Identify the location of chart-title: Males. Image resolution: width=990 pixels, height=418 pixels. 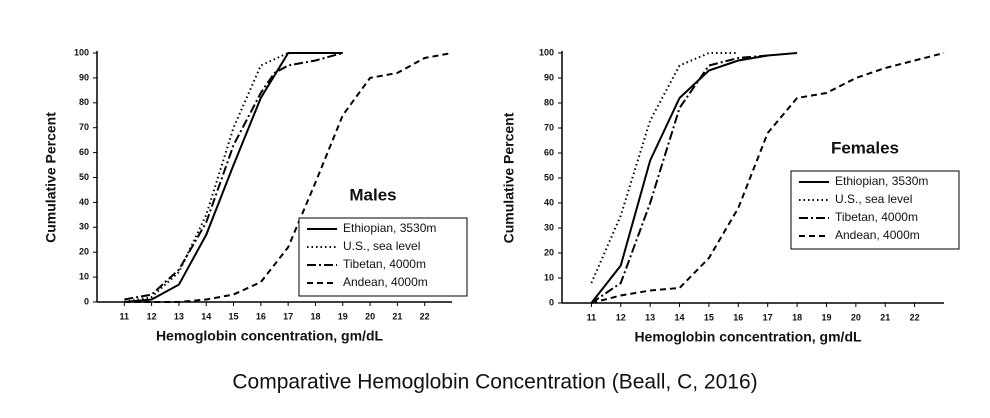
(372, 194).